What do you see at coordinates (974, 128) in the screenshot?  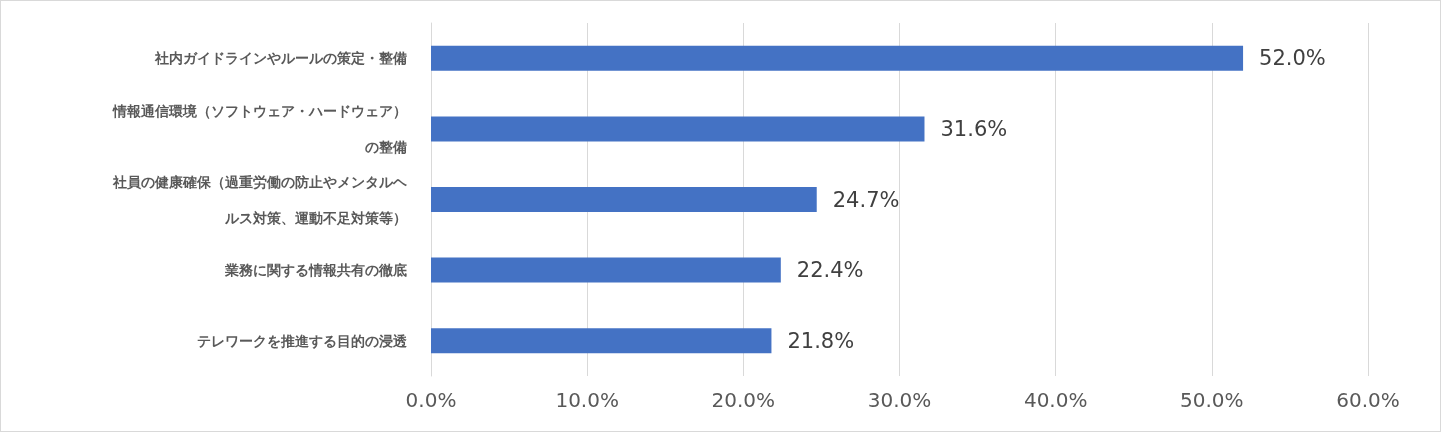 I see `data-label: 31.6%` at bounding box center [974, 128].